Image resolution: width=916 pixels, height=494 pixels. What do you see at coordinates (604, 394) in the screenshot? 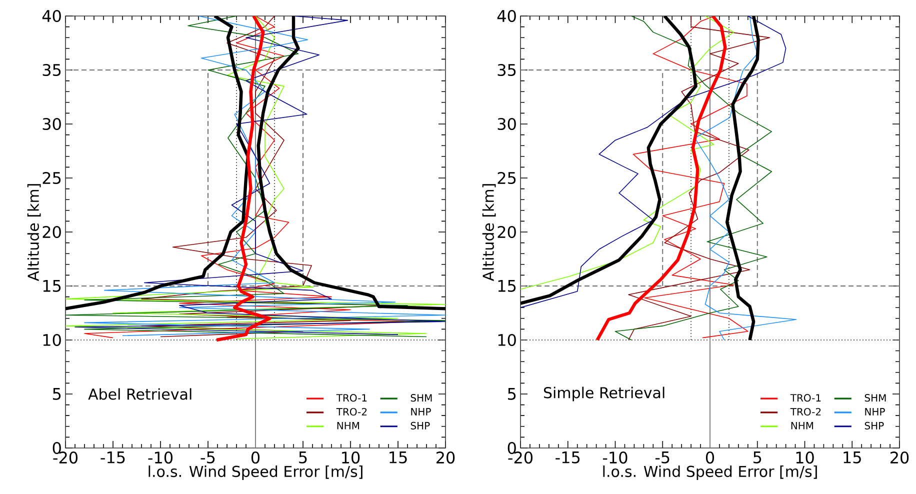
I see `annotation: Simple Retrieval` at bounding box center [604, 394].